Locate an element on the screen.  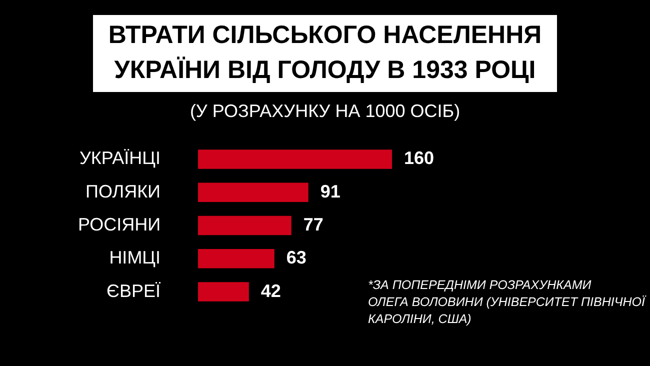
y-tick-label: УКРАЇНЦІ is located at coordinates (119, 158).